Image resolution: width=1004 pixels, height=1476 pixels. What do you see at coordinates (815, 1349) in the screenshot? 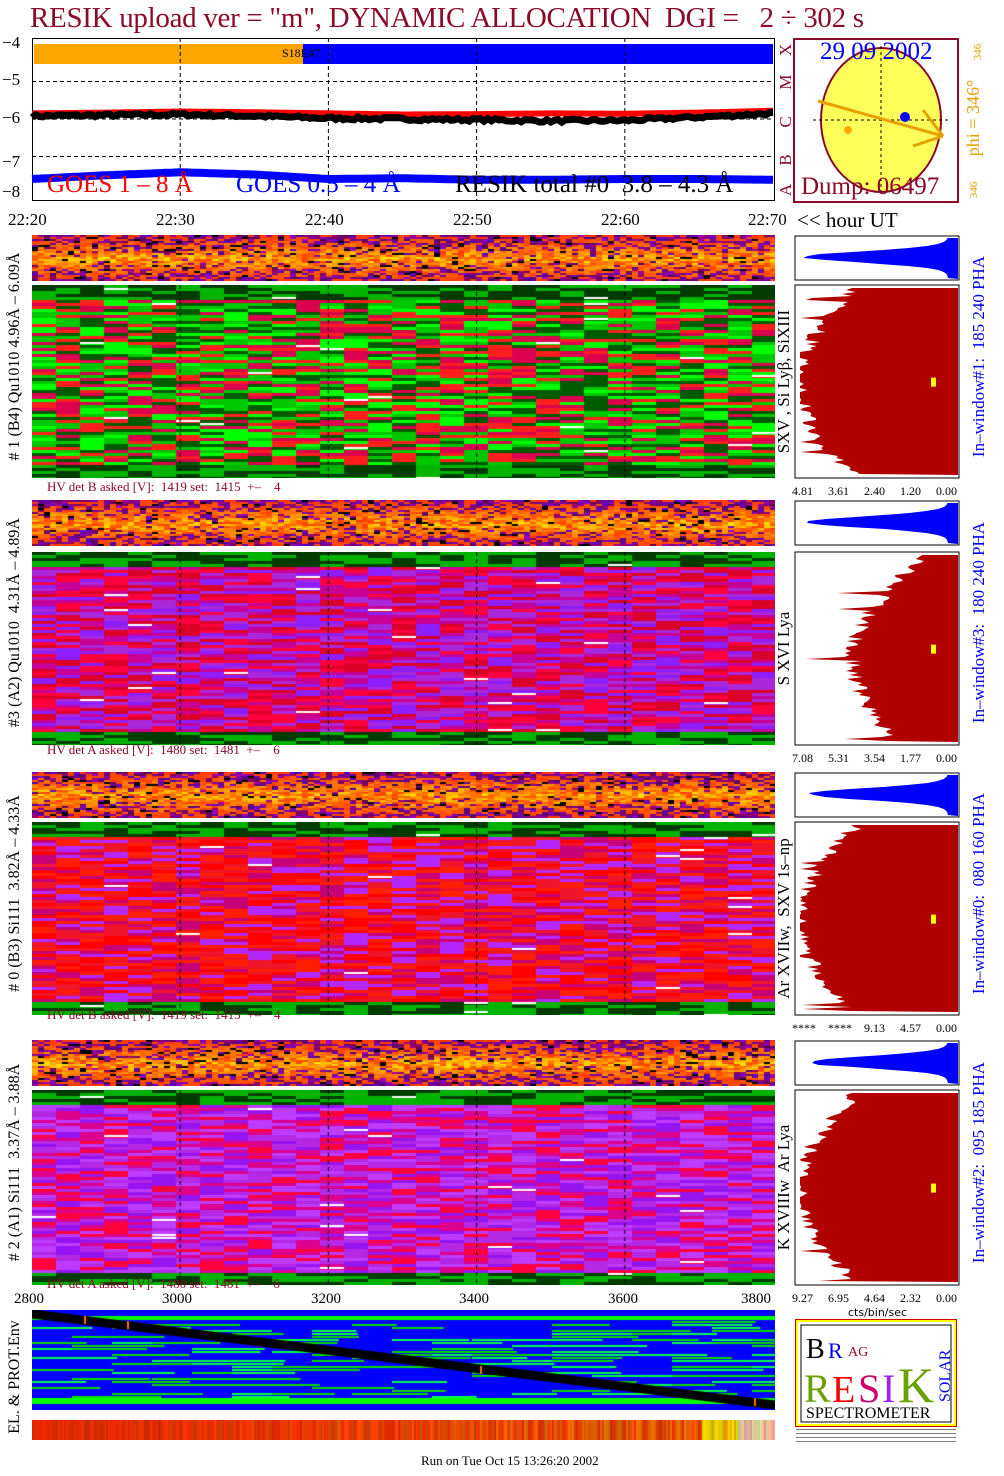
I see `svg-text: B` at bounding box center [815, 1349].